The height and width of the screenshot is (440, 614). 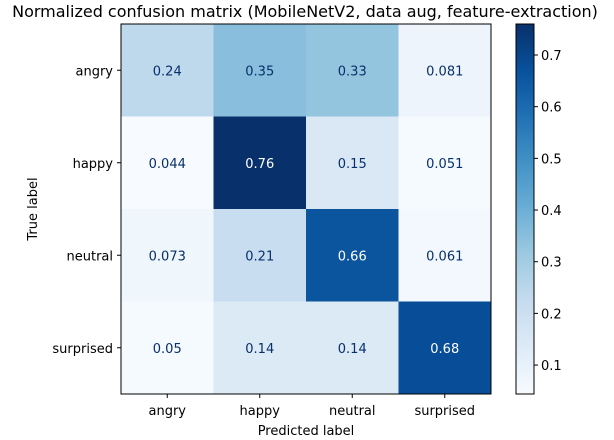 I want to click on x-tick-label: surprised, so click(x=444, y=411).